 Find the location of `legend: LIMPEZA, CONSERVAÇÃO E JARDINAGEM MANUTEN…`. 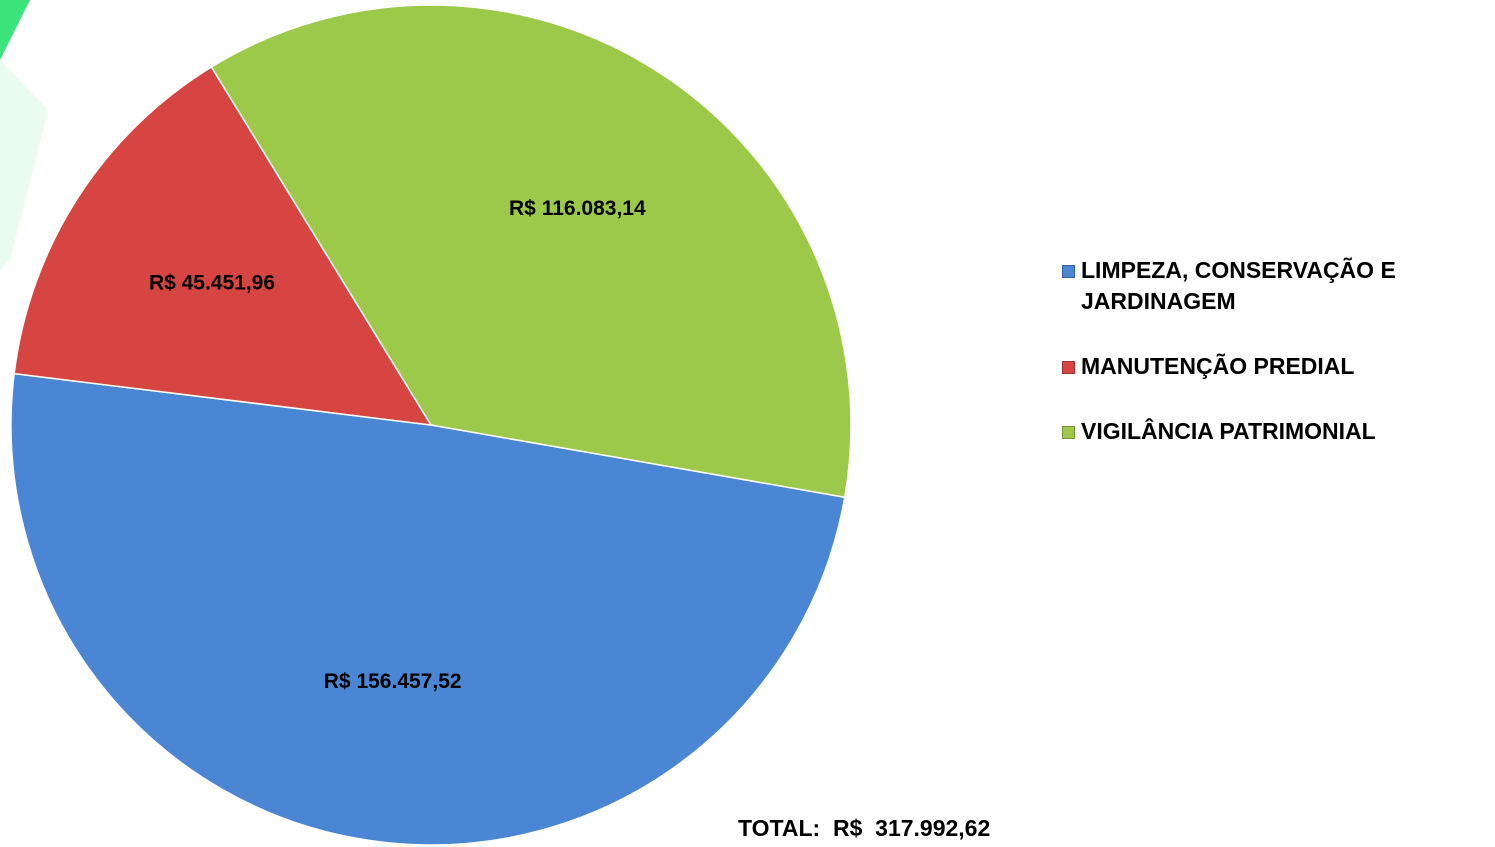

legend: LIMPEZA, CONSERVAÇÃO E JARDINAGEM MANUTEN… is located at coordinates (1272, 368).